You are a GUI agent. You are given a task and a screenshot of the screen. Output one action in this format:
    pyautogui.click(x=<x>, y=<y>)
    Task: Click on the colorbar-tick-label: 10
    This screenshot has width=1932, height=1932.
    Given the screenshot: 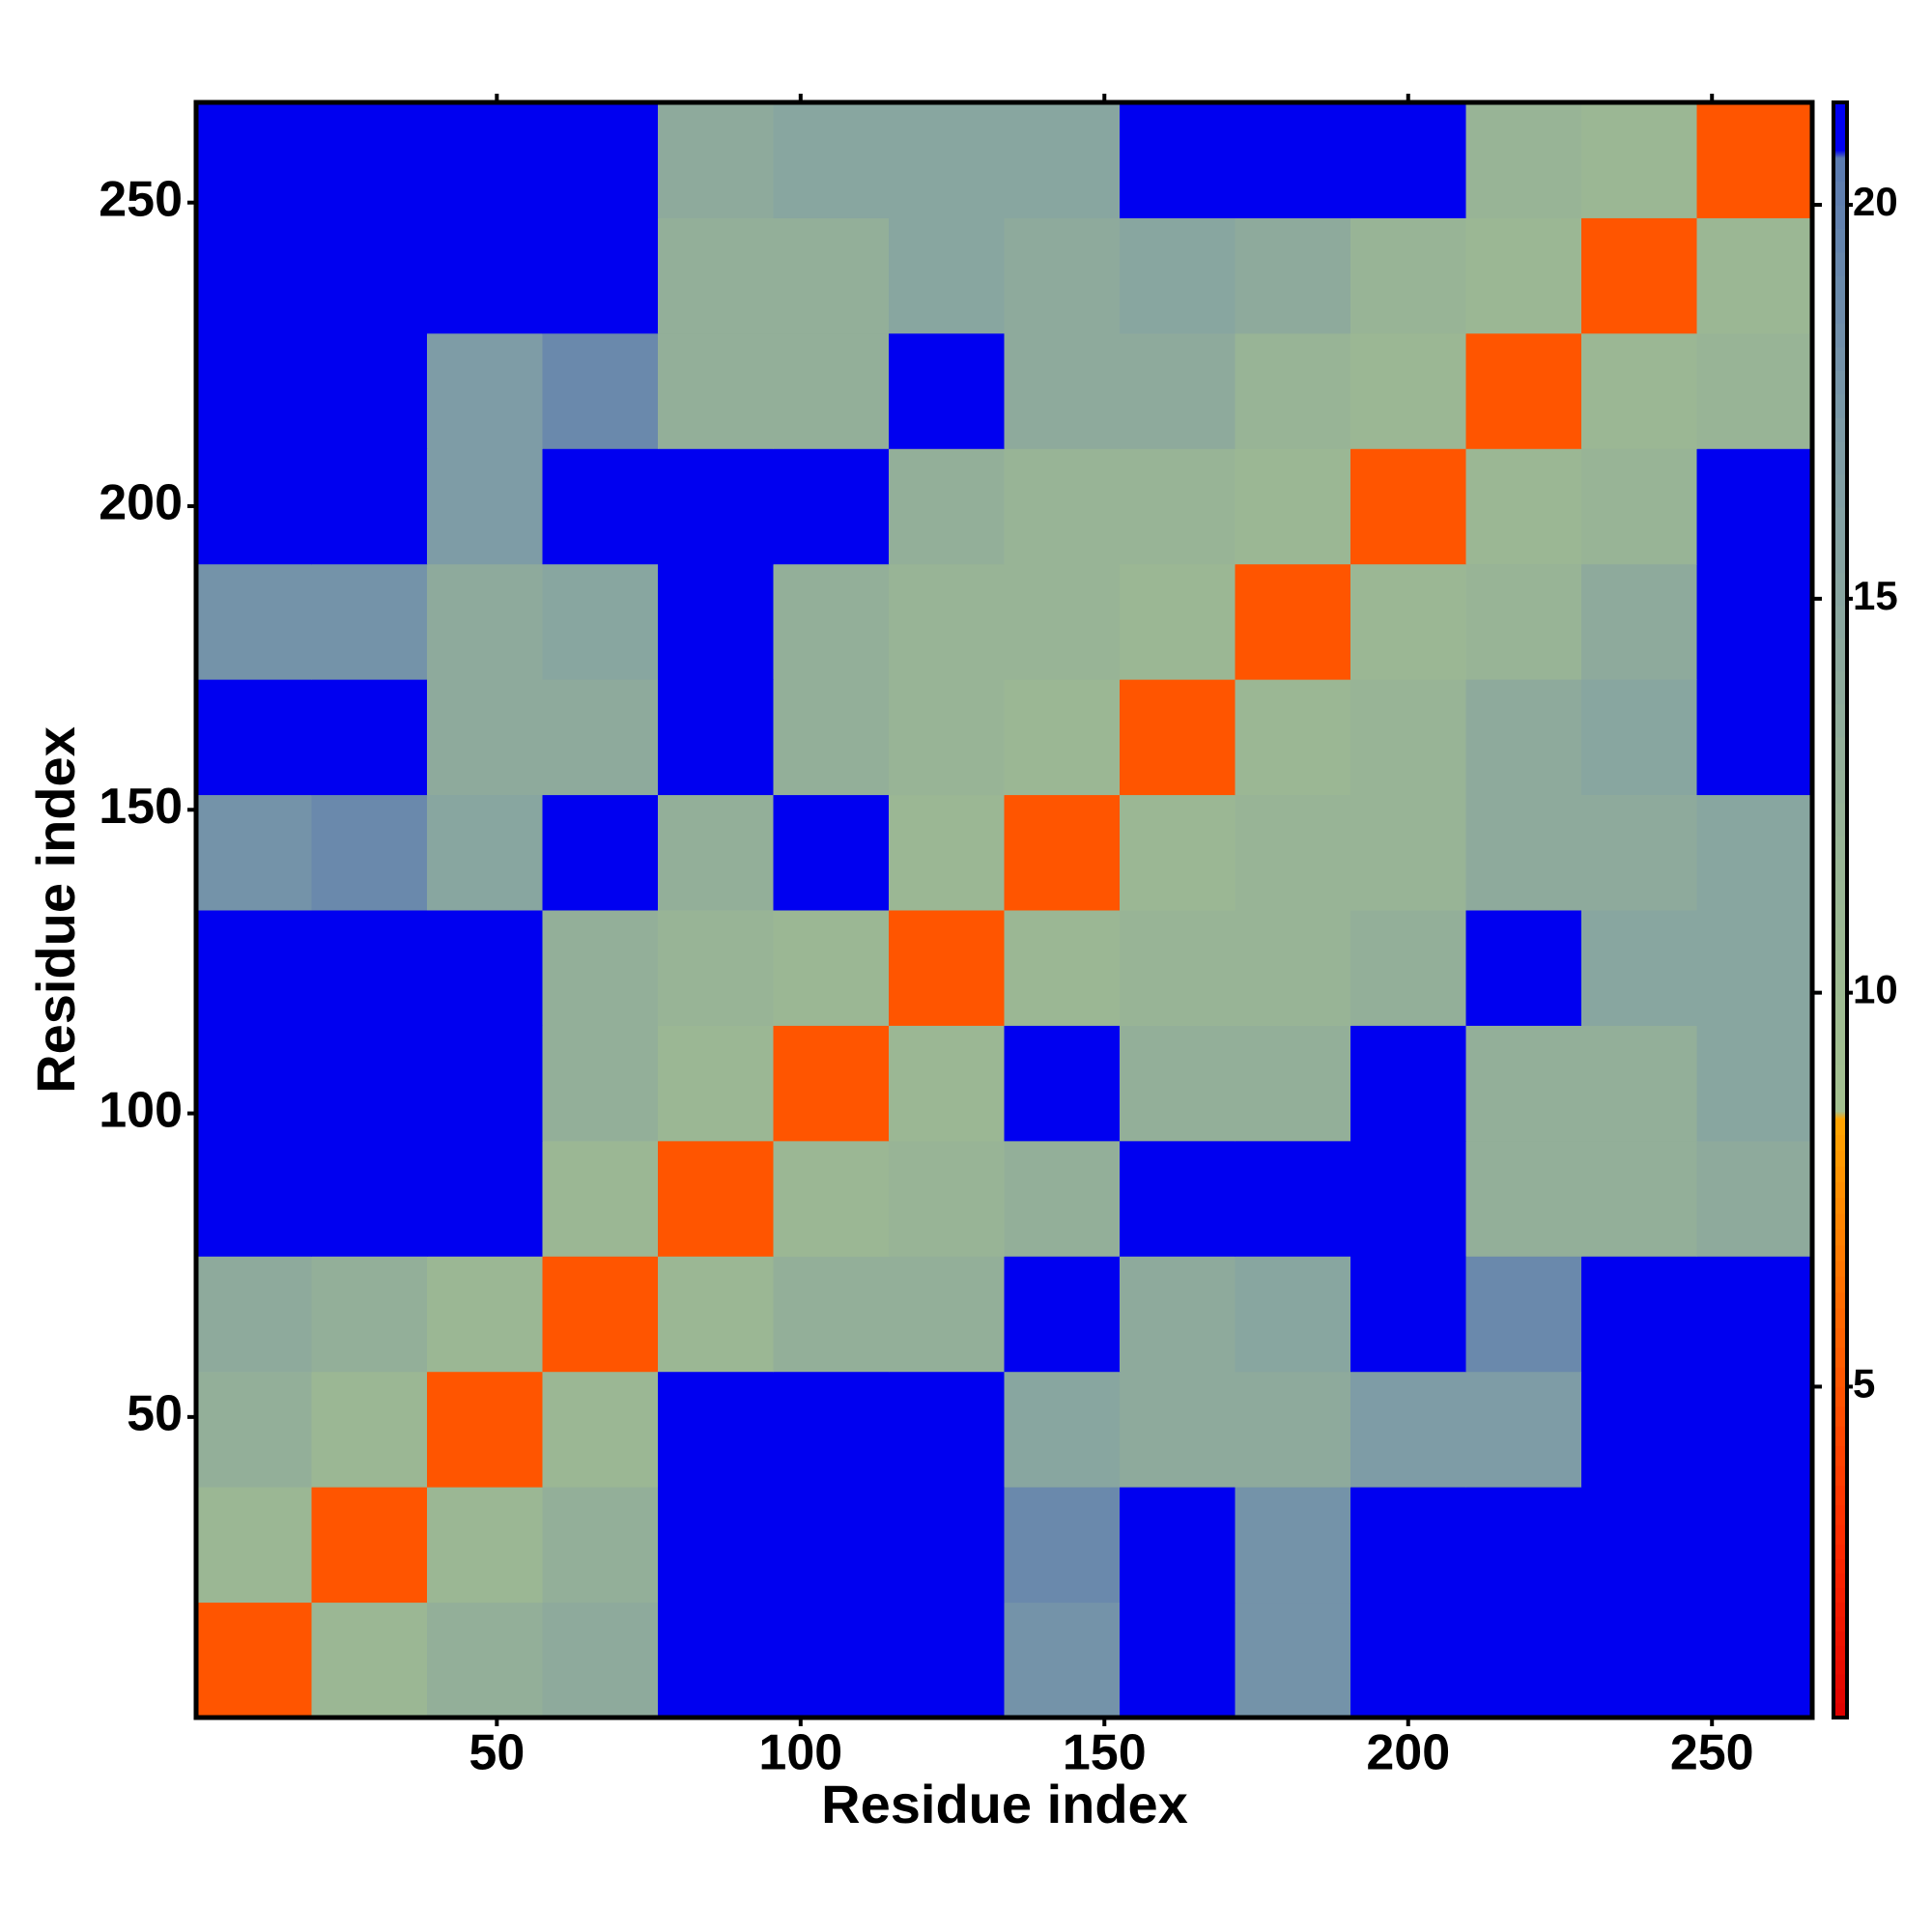 What is the action you would take?
    pyautogui.click(x=1875, y=989)
    